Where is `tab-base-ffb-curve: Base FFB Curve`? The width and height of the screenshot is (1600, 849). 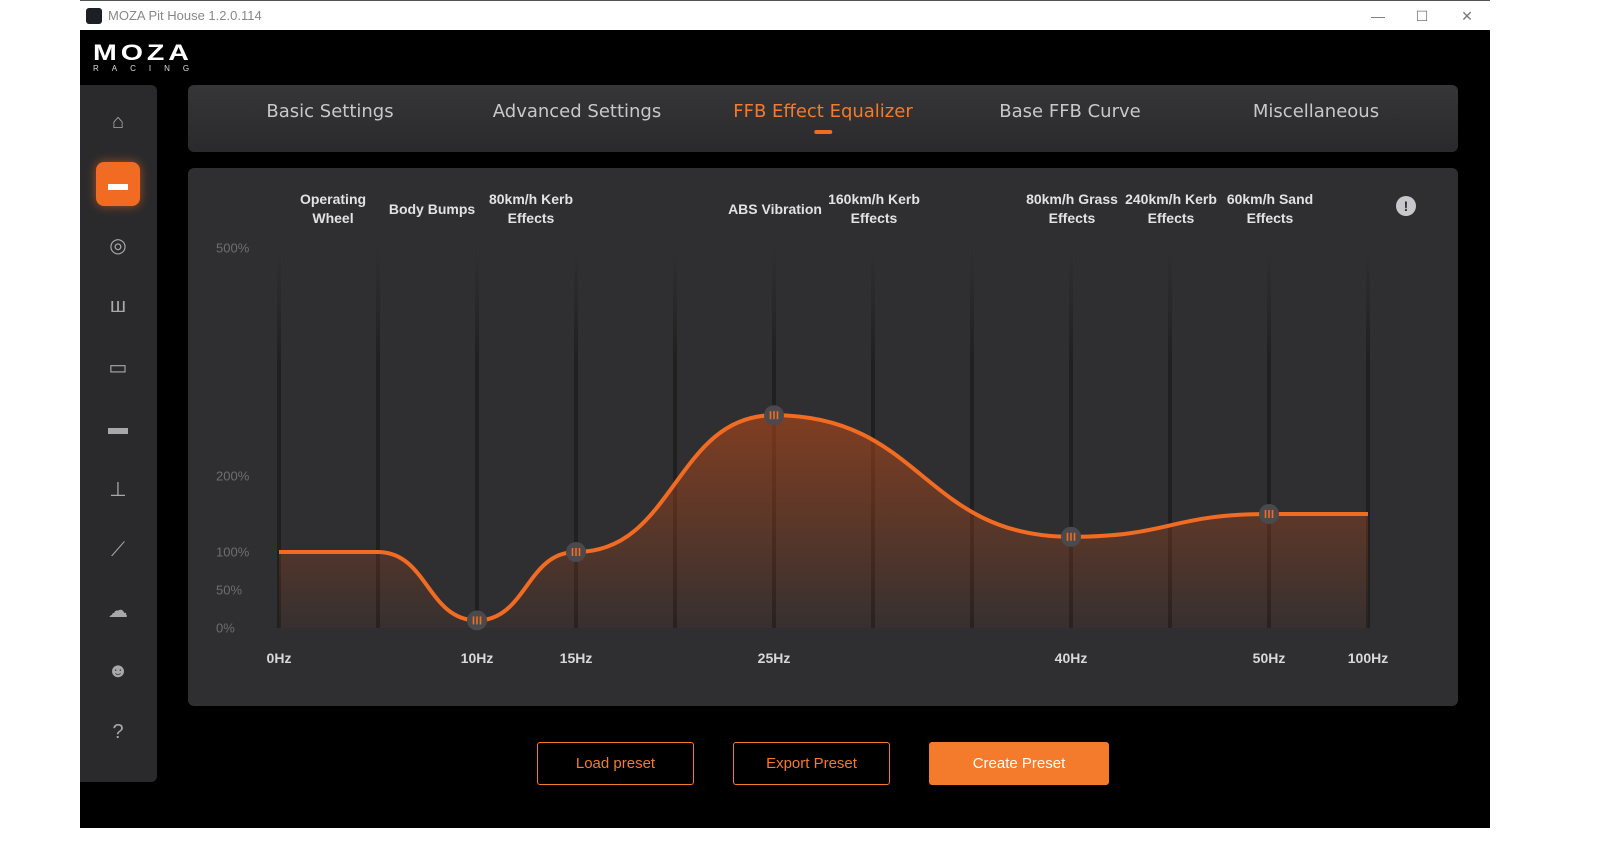
tab-base-ffb-curve: Base FFB Curve is located at coordinates (1070, 111).